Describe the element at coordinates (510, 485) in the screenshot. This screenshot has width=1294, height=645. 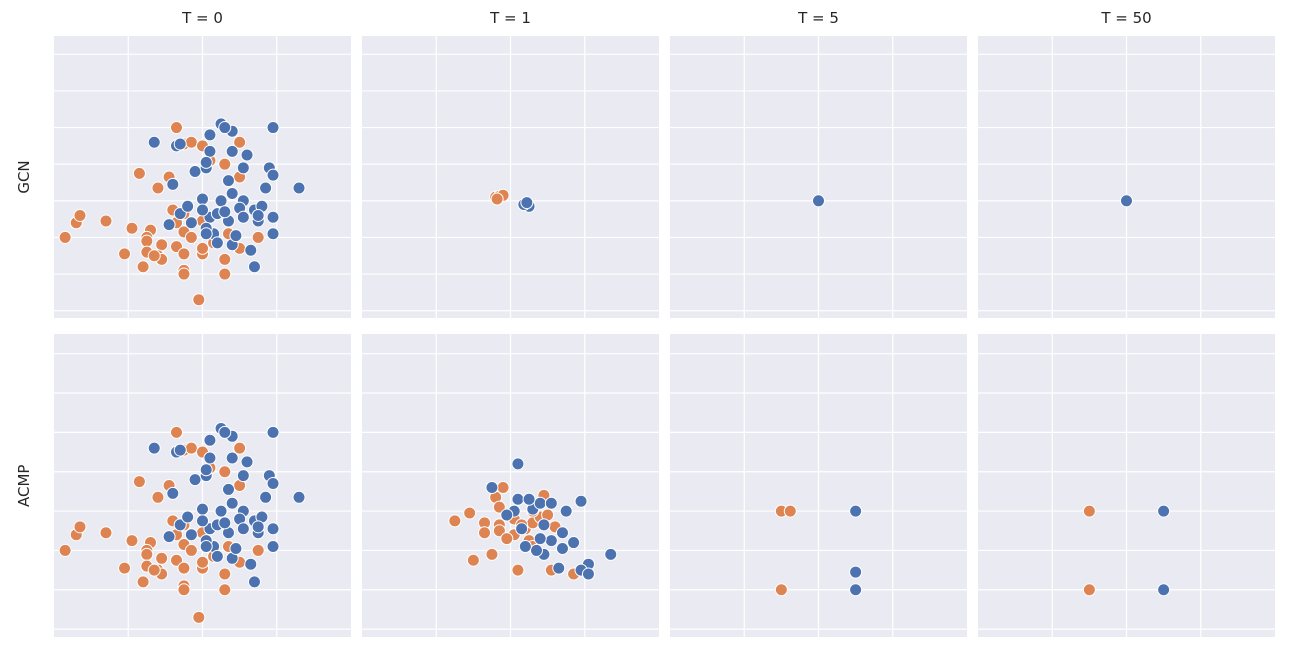
I see `panel-acmp-t1` at that location.